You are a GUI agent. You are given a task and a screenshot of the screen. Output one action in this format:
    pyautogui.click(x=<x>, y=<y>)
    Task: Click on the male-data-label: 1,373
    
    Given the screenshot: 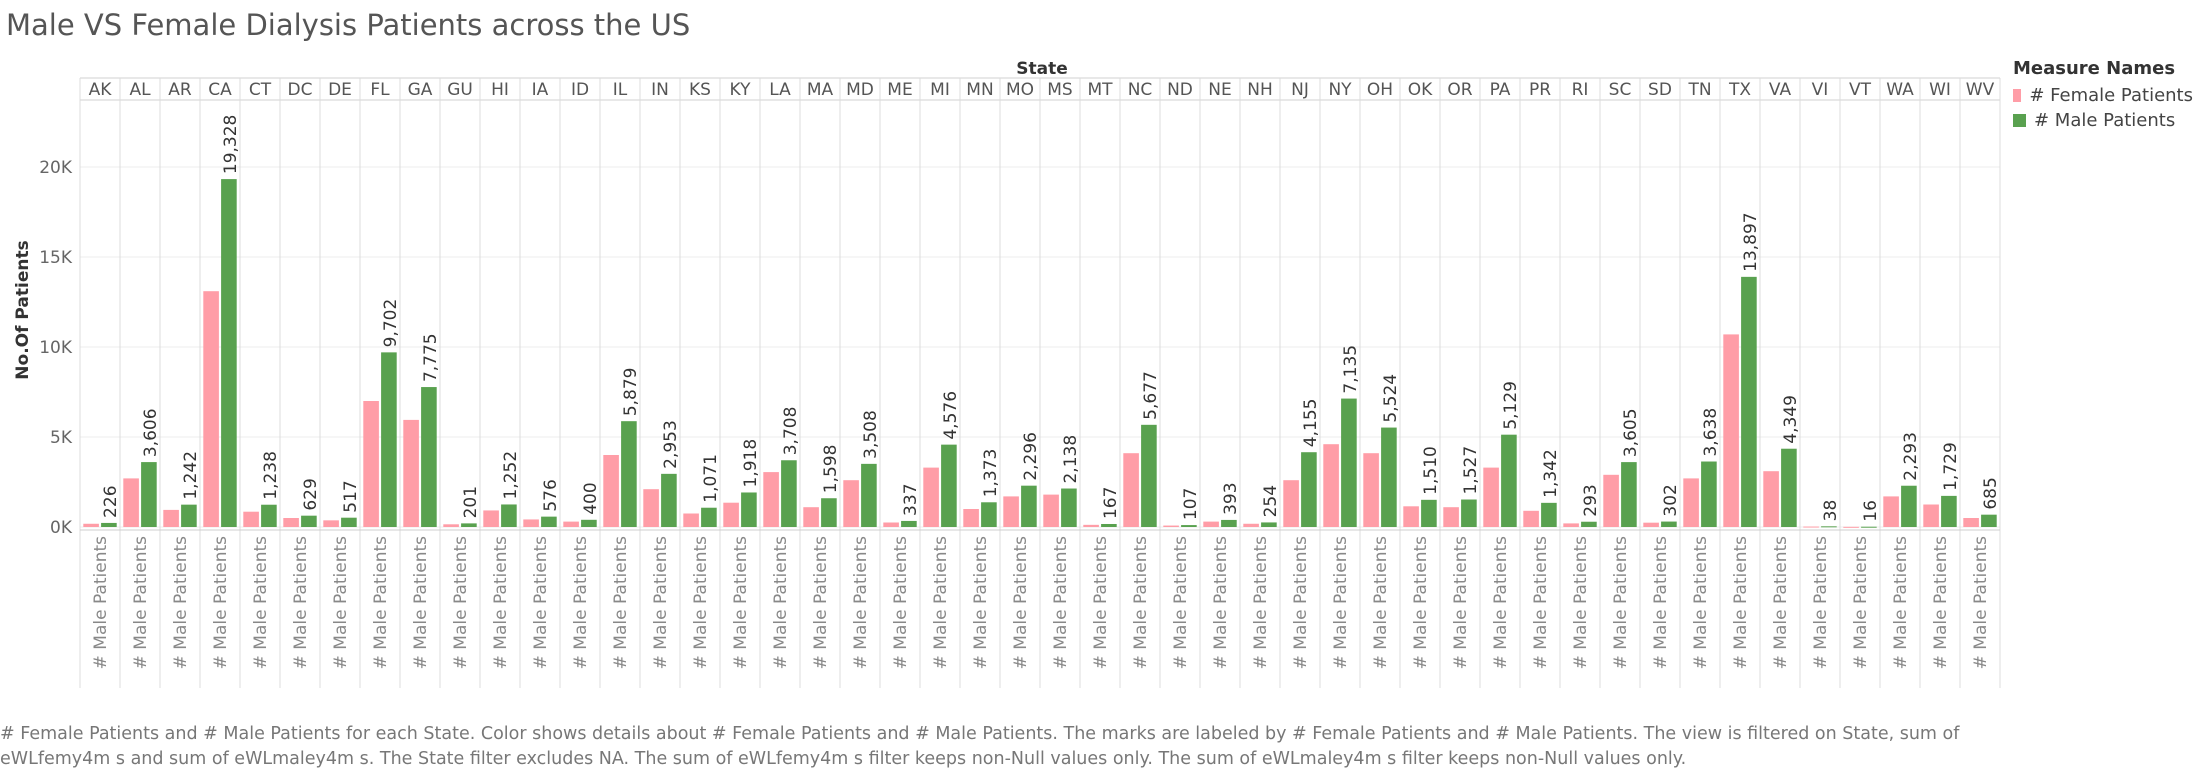 What is the action you would take?
    pyautogui.click(x=991, y=473)
    